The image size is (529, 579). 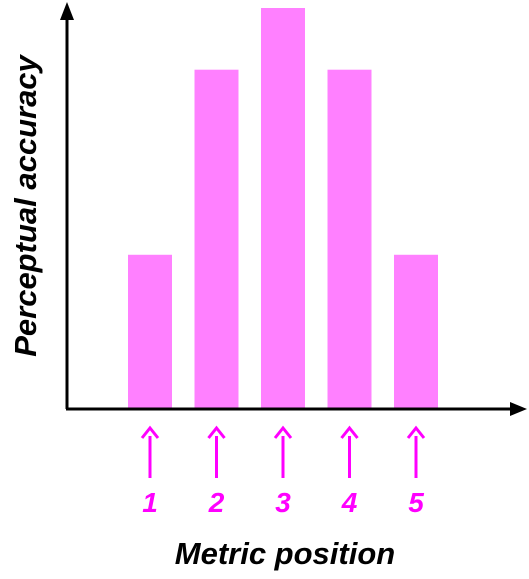 I want to click on y-axis-title: Perceptual accuracy, so click(x=25, y=204).